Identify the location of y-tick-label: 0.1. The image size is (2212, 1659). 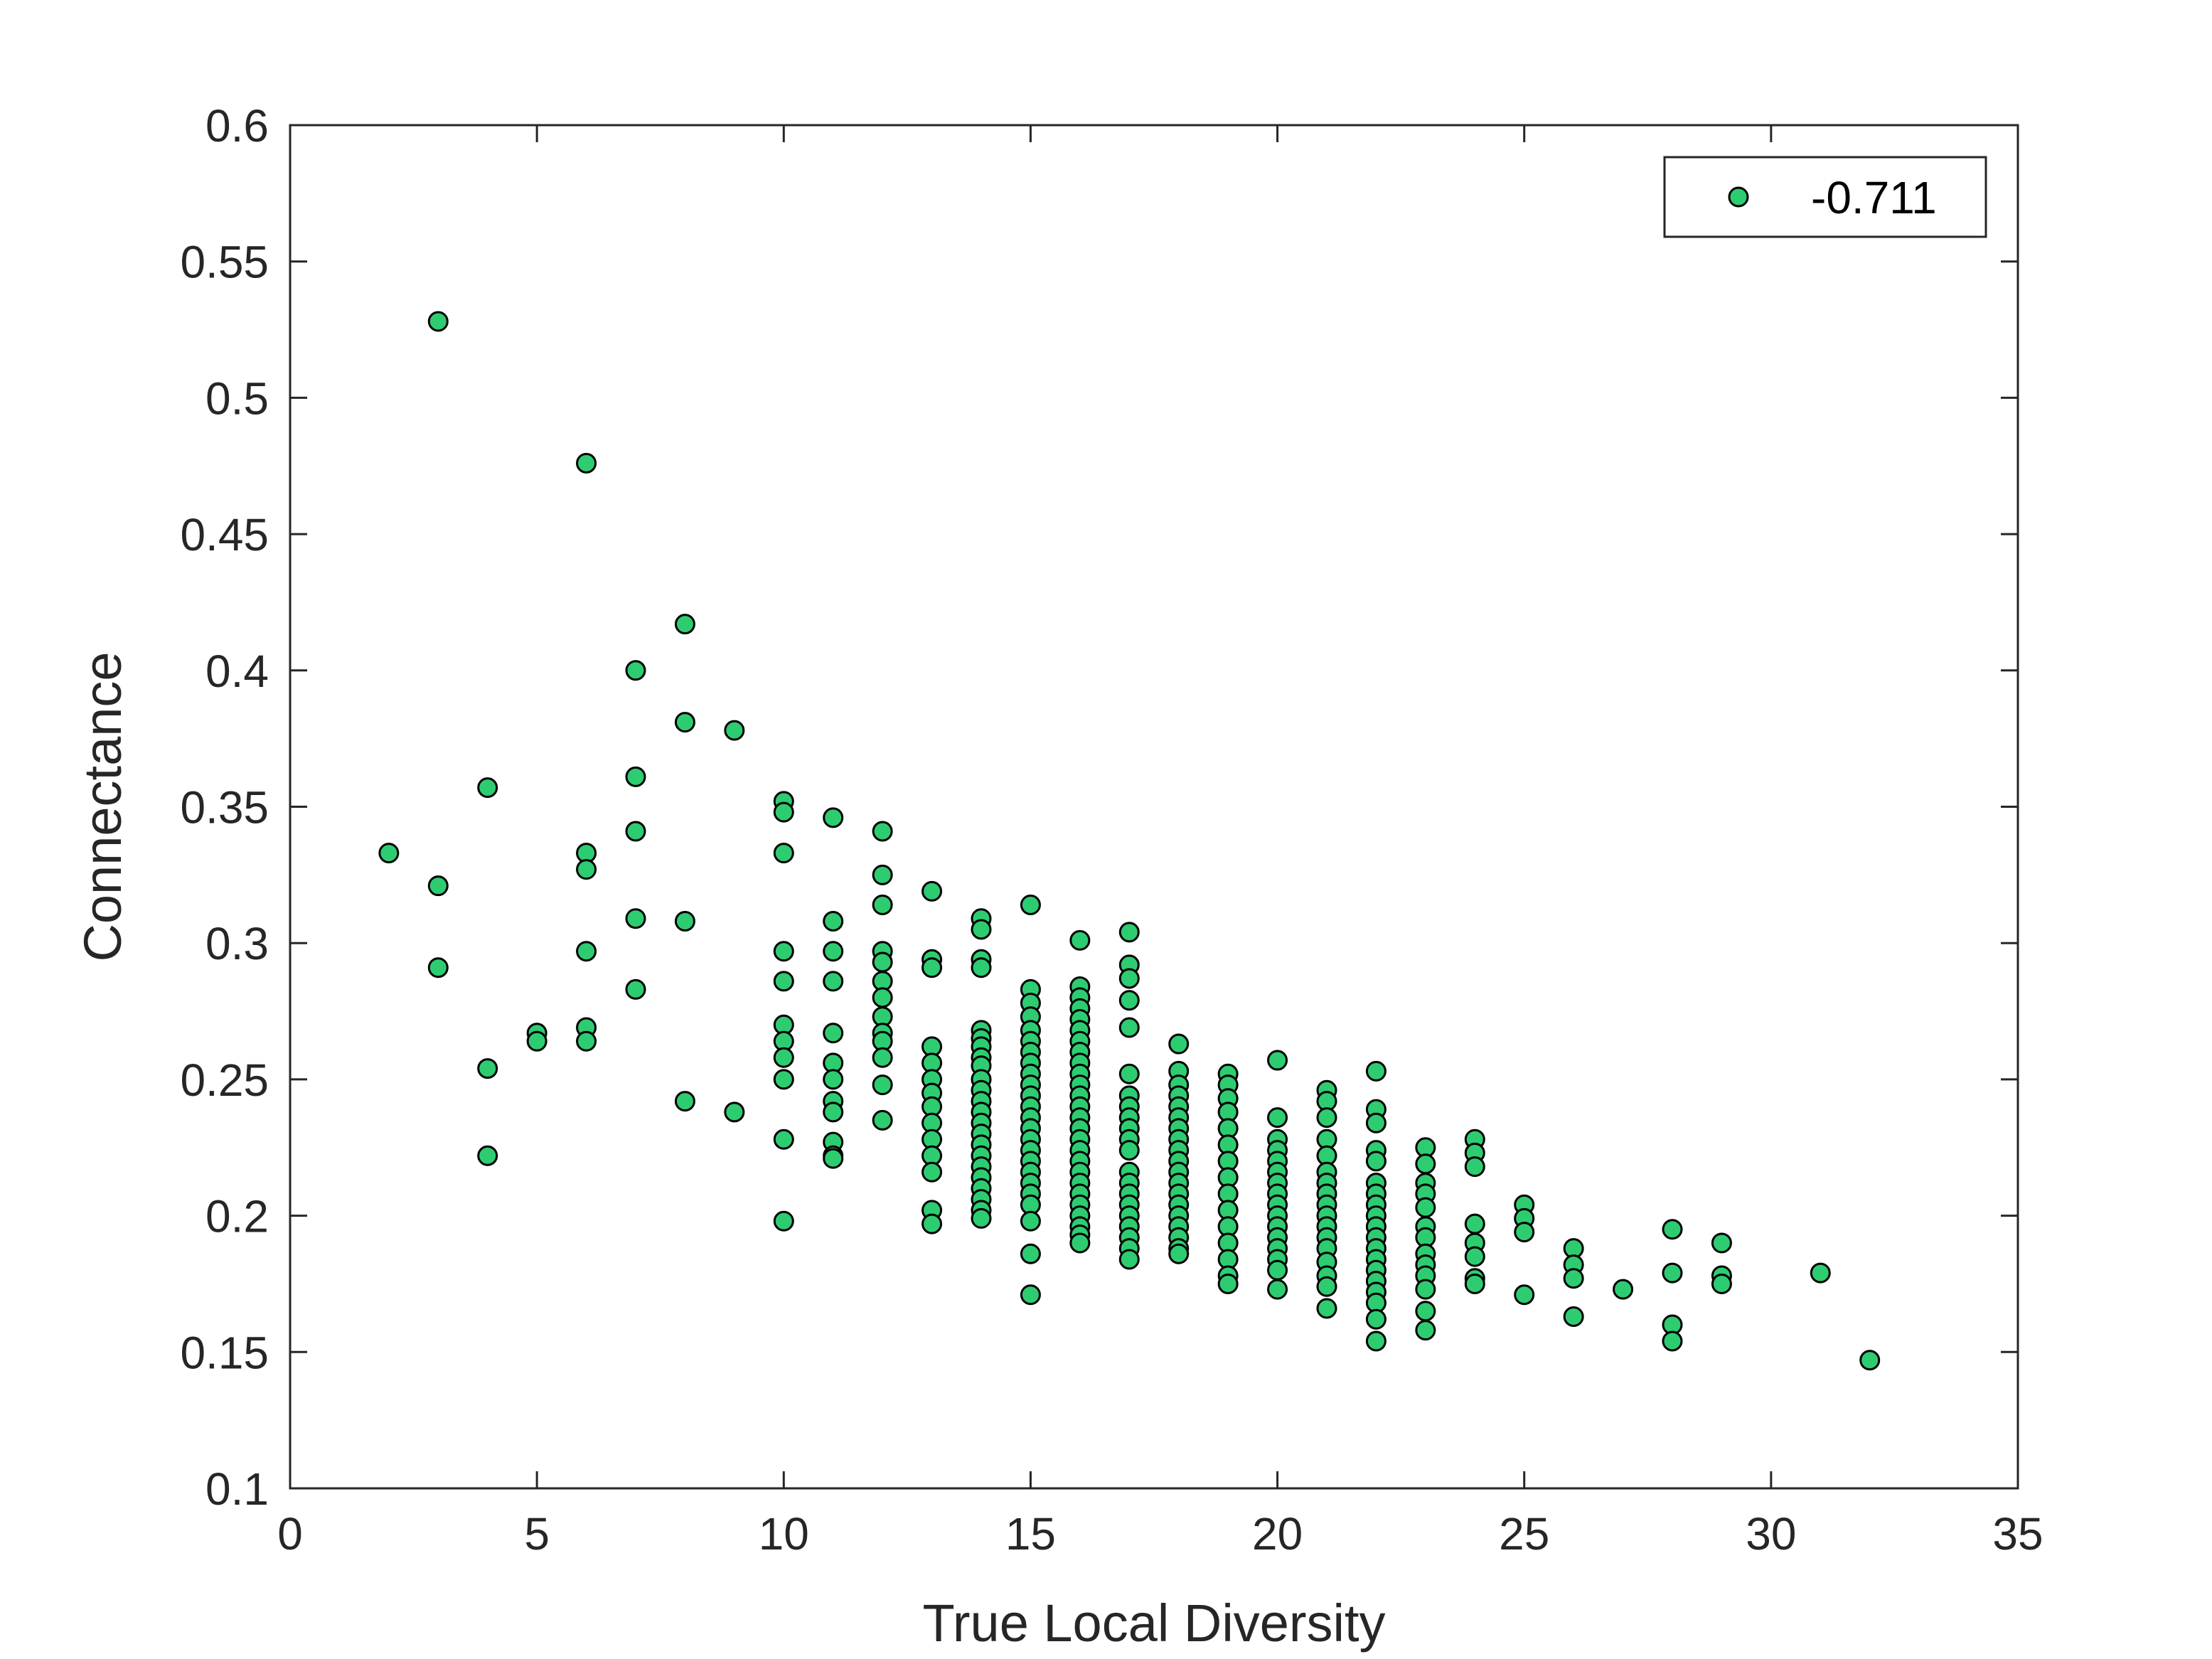
(237, 1489).